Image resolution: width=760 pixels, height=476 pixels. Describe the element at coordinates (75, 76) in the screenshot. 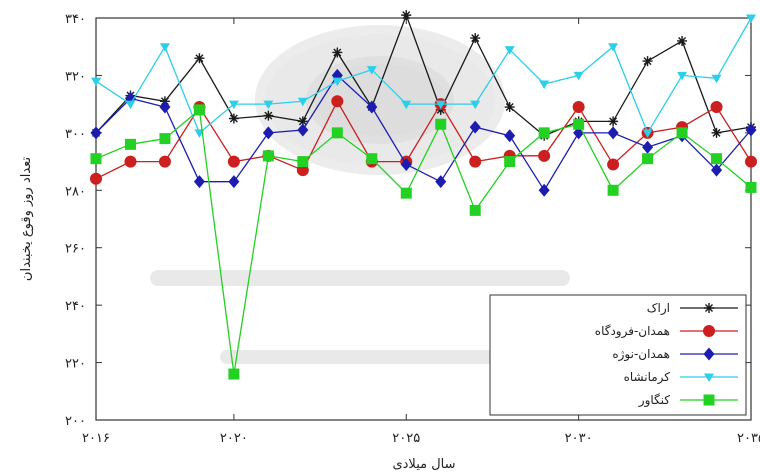

I see `y-tick-label: ۳۲۰` at that location.